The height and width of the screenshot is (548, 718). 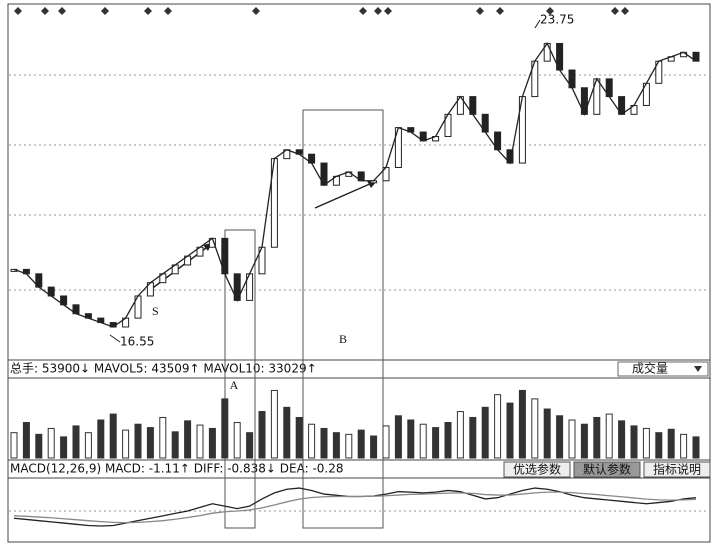 I want to click on button-label: 默认参数, so click(x=607, y=469).